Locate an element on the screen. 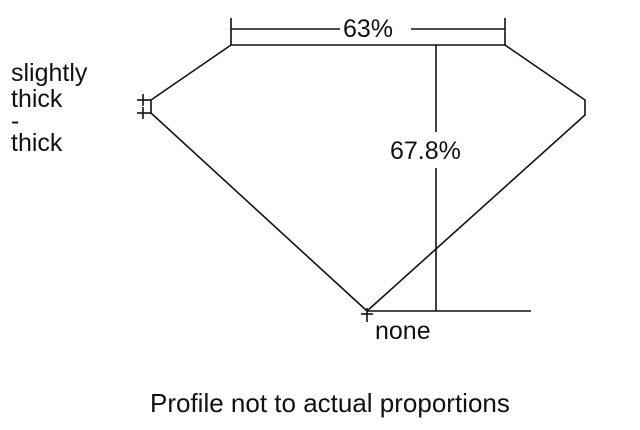 This screenshot has height=430, width=640. caption: Profile not to actual proportions is located at coordinates (330, 403).